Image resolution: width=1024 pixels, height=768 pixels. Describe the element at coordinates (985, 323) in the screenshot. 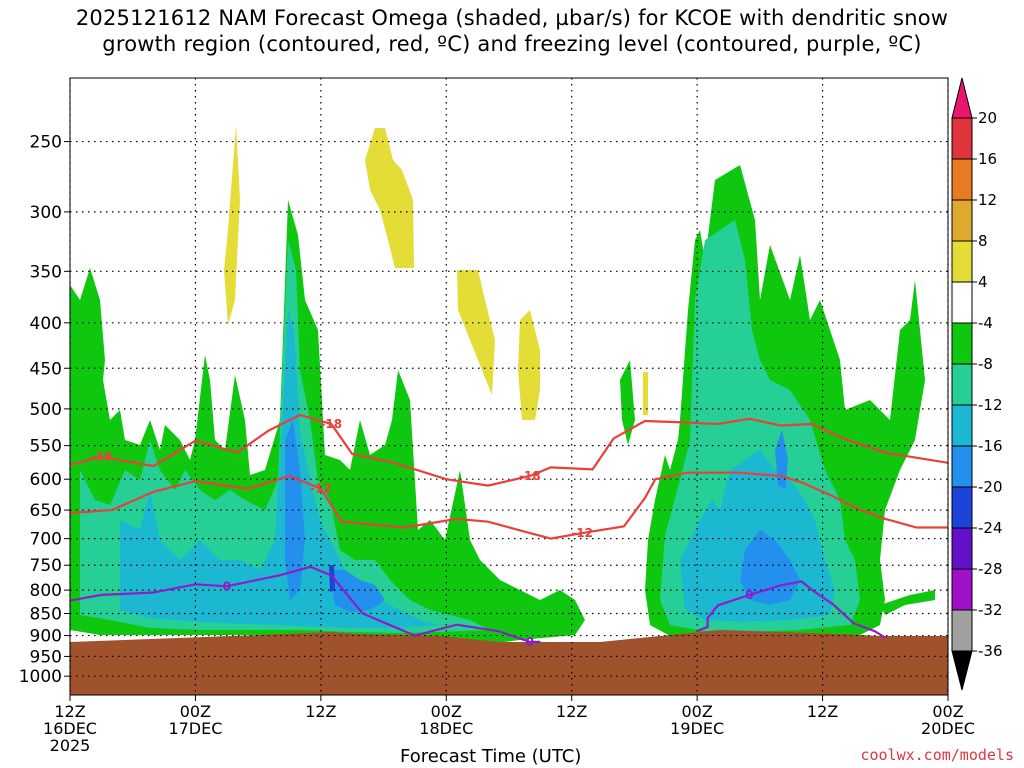

I see `colorbar-label: -4` at that location.